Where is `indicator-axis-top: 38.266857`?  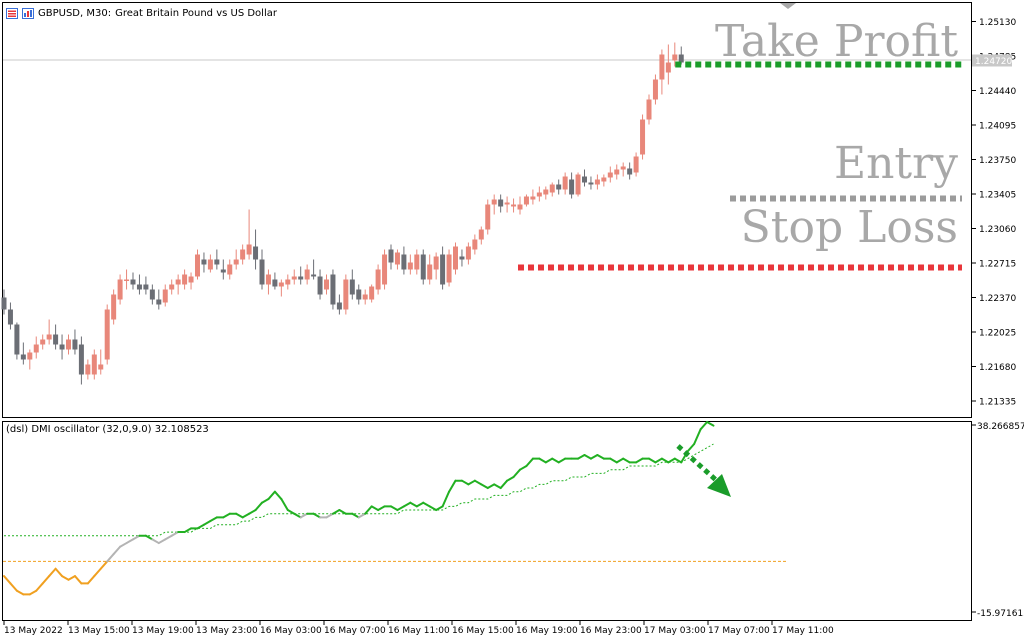
indicator-axis-top: 38.266857 is located at coordinates (1000, 427).